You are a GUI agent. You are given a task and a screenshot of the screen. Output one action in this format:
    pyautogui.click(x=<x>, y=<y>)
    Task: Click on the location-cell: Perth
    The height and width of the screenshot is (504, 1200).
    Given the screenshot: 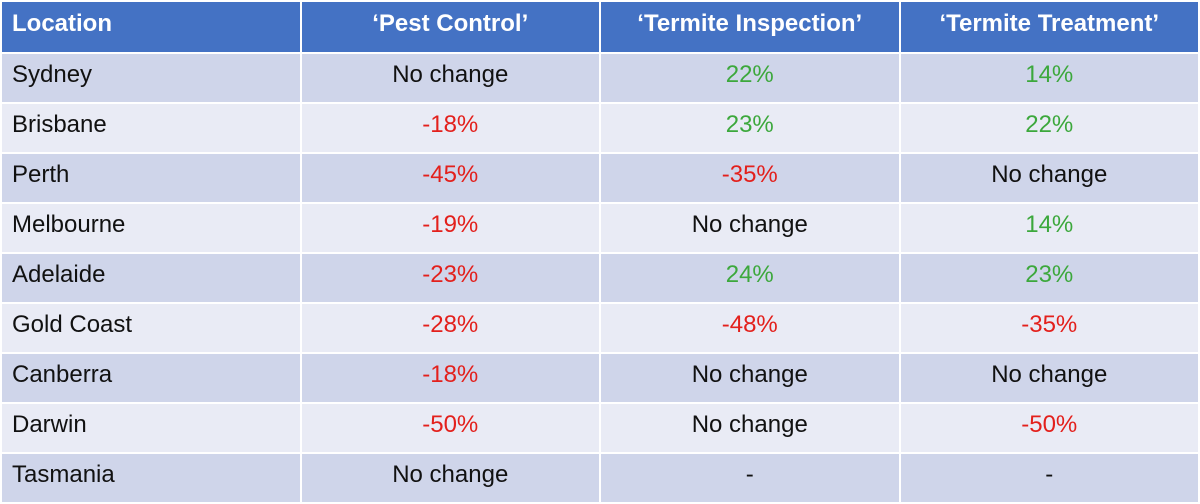 What is the action you would take?
    pyautogui.click(x=151, y=178)
    